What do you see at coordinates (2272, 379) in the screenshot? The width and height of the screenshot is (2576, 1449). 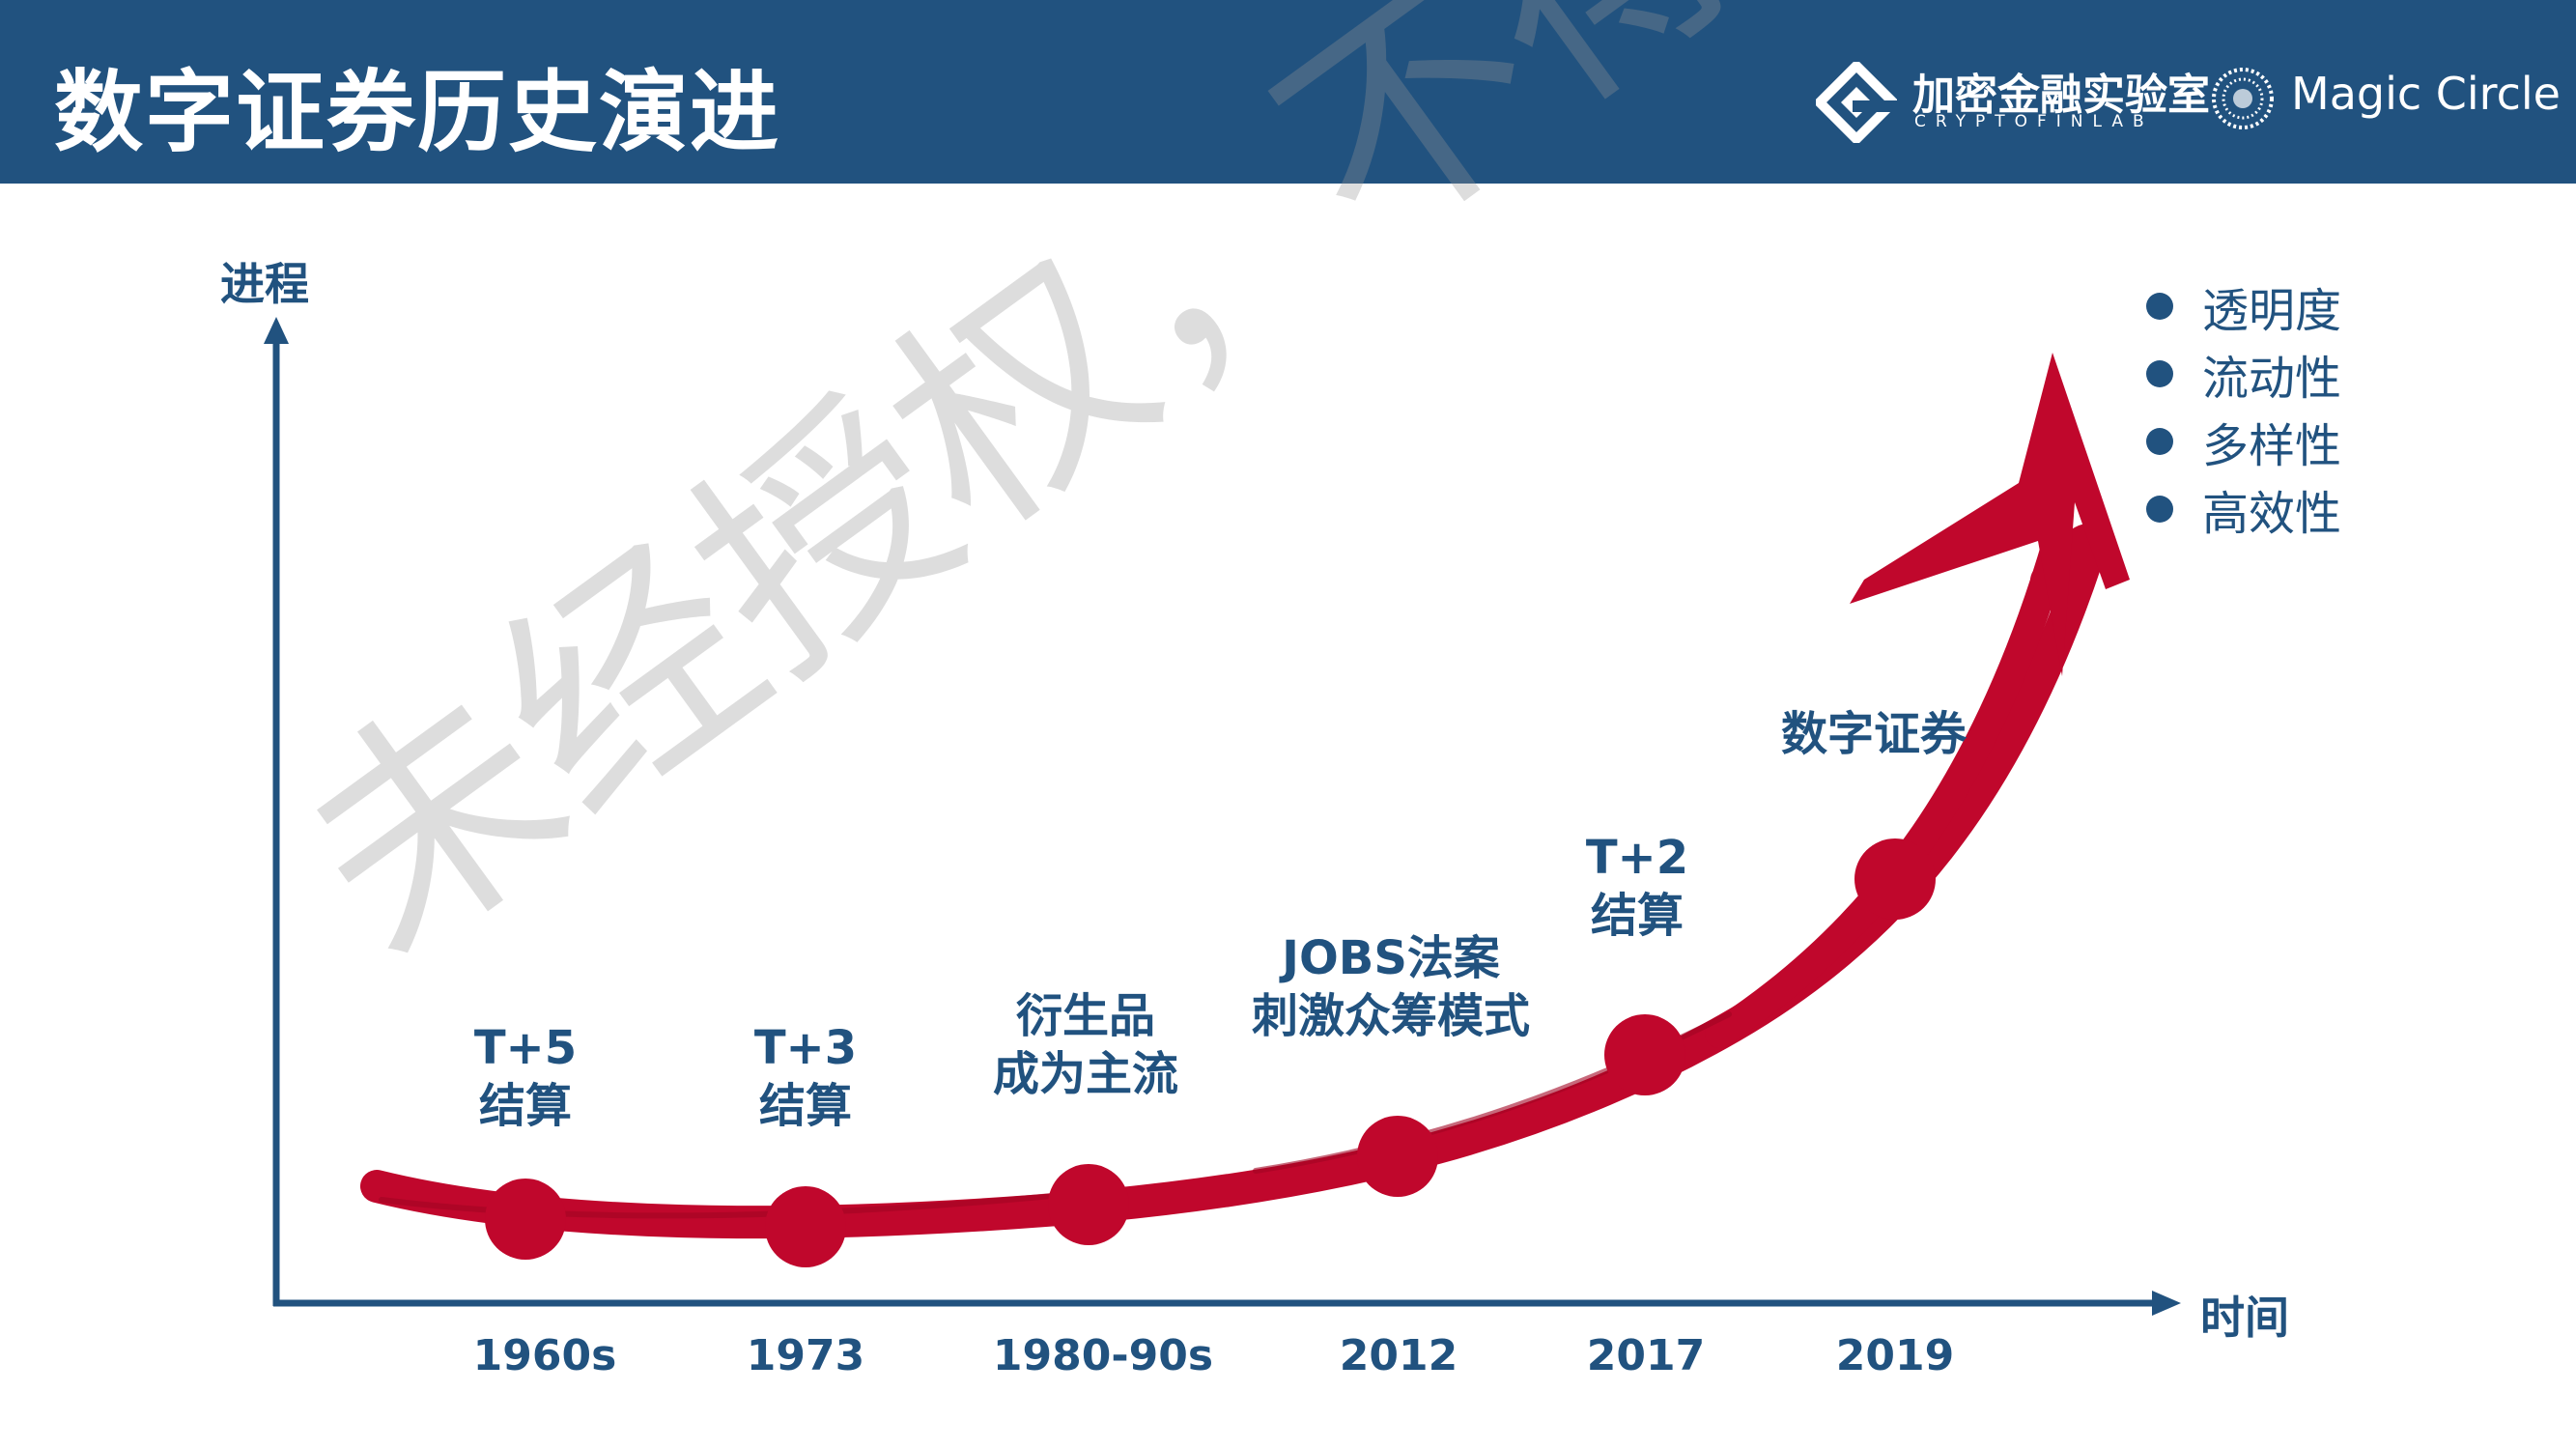 I see `benefit-label: 流动性` at bounding box center [2272, 379].